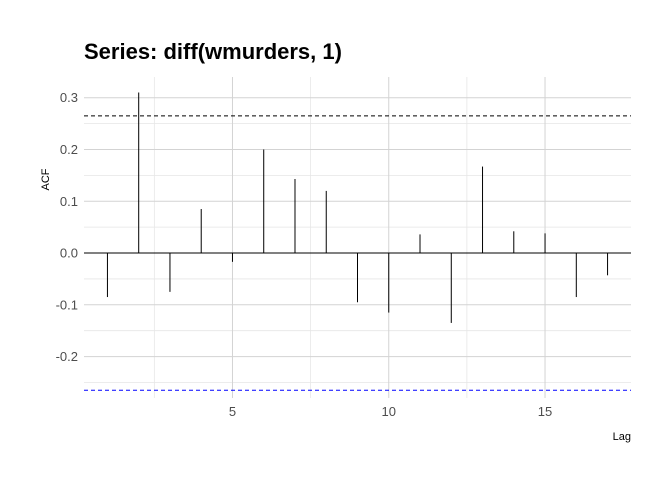 This screenshot has height=480, width=672. I want to click on x-tick-label: 10, so click(389, 411).